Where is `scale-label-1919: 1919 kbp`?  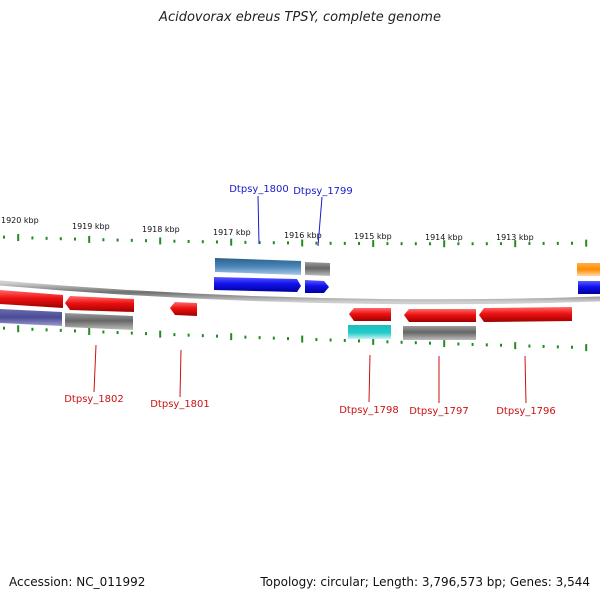 scale-label-1919: 1919 kbp is located at coordinates (91, 226).